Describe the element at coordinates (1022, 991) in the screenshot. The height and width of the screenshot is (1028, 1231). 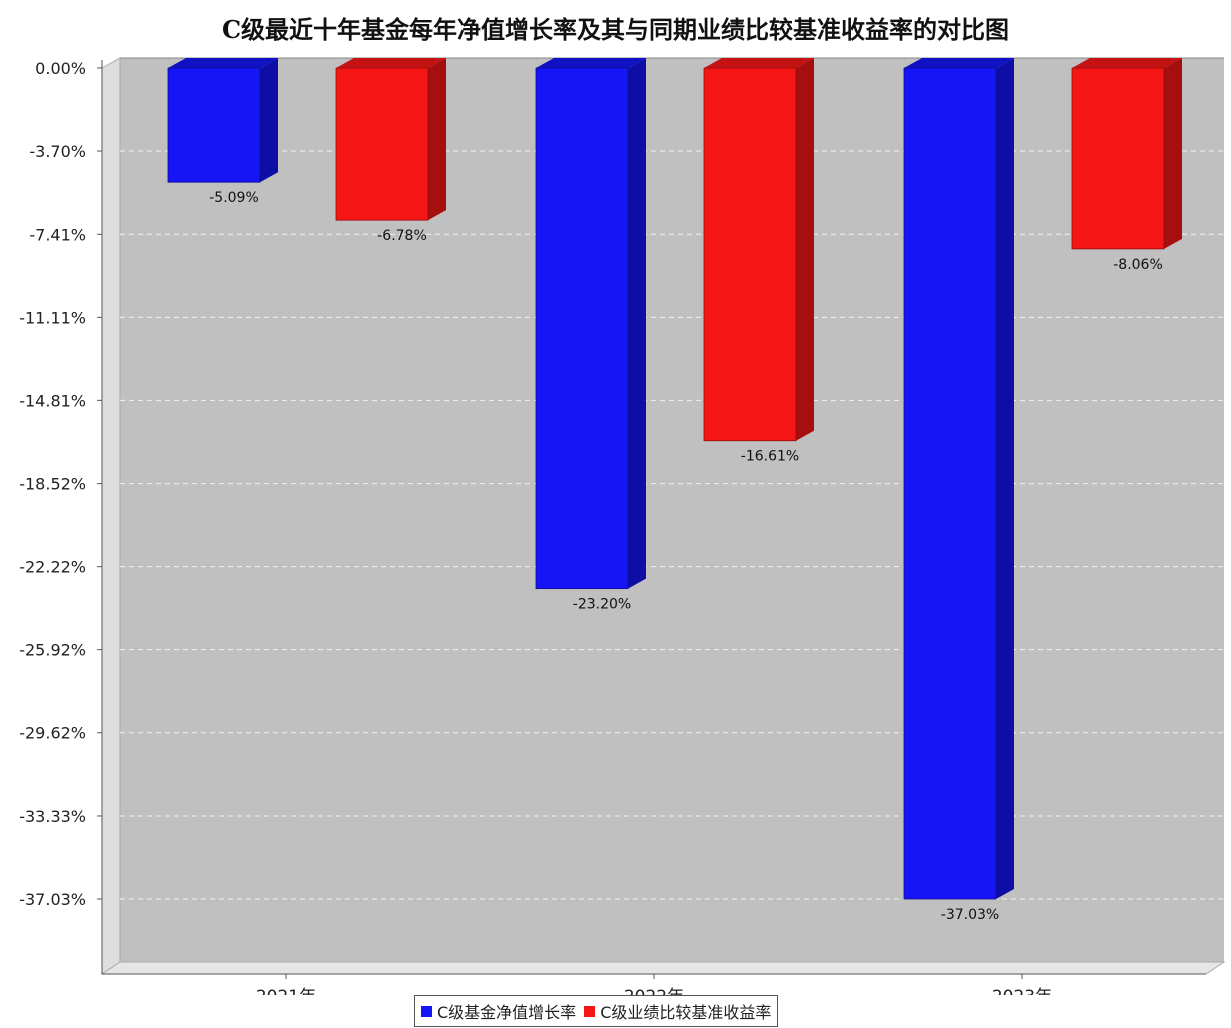
I see `x-tick-label: 2023年` at that location.